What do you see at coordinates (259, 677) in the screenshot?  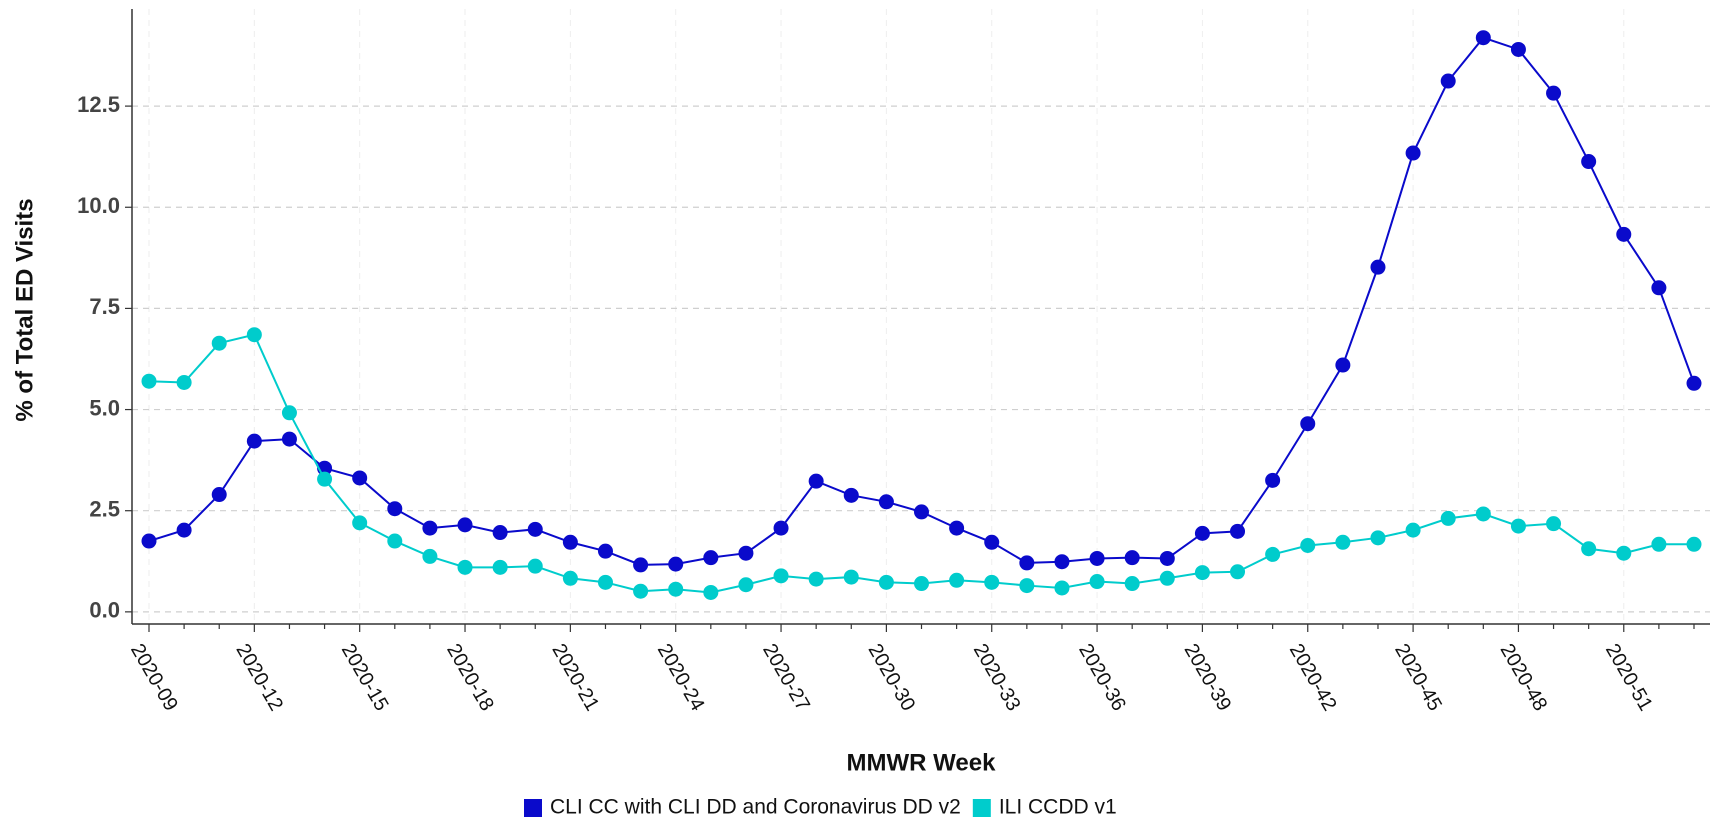 I see `x-tick-label: 2020-12` at bounding box center [259, 677].